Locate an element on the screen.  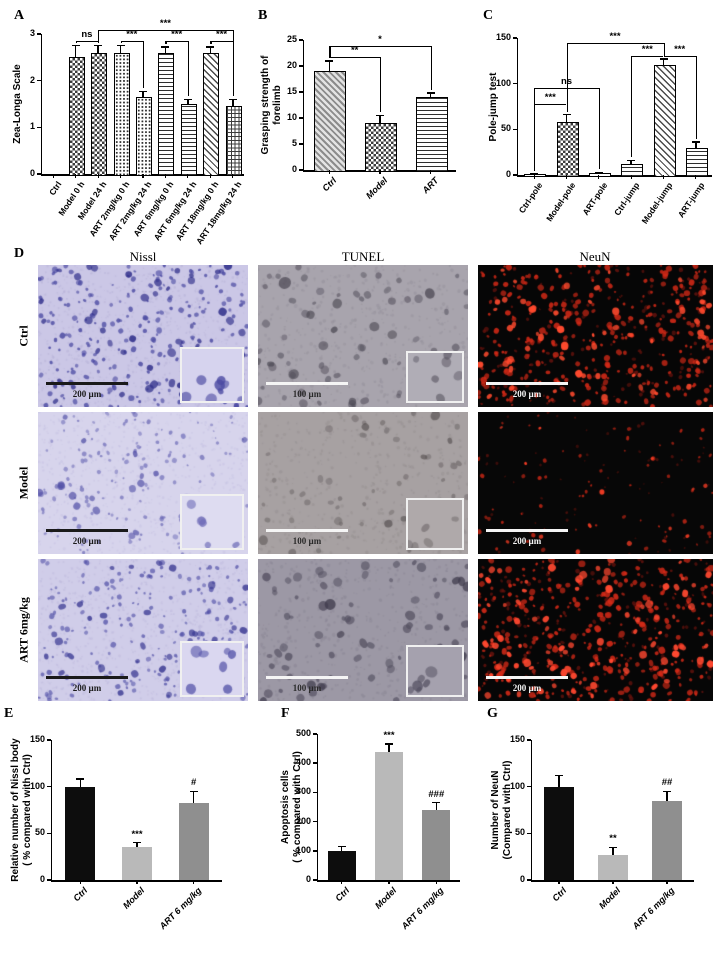
bar-ctrl is located at coordinates (330, 121).